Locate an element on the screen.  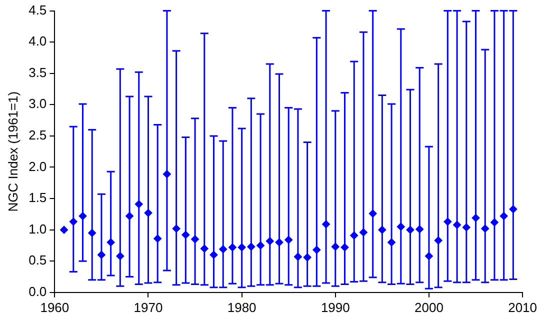
y-tick-label: 4.0 is located at coordinates (37, 41).